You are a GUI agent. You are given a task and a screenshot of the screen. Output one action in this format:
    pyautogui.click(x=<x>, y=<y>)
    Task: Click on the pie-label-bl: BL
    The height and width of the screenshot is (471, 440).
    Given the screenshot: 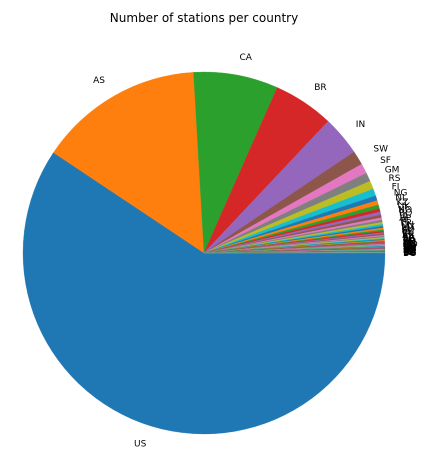 What is the action you would take?
    pyautogui.click(x=408, y=244)
    